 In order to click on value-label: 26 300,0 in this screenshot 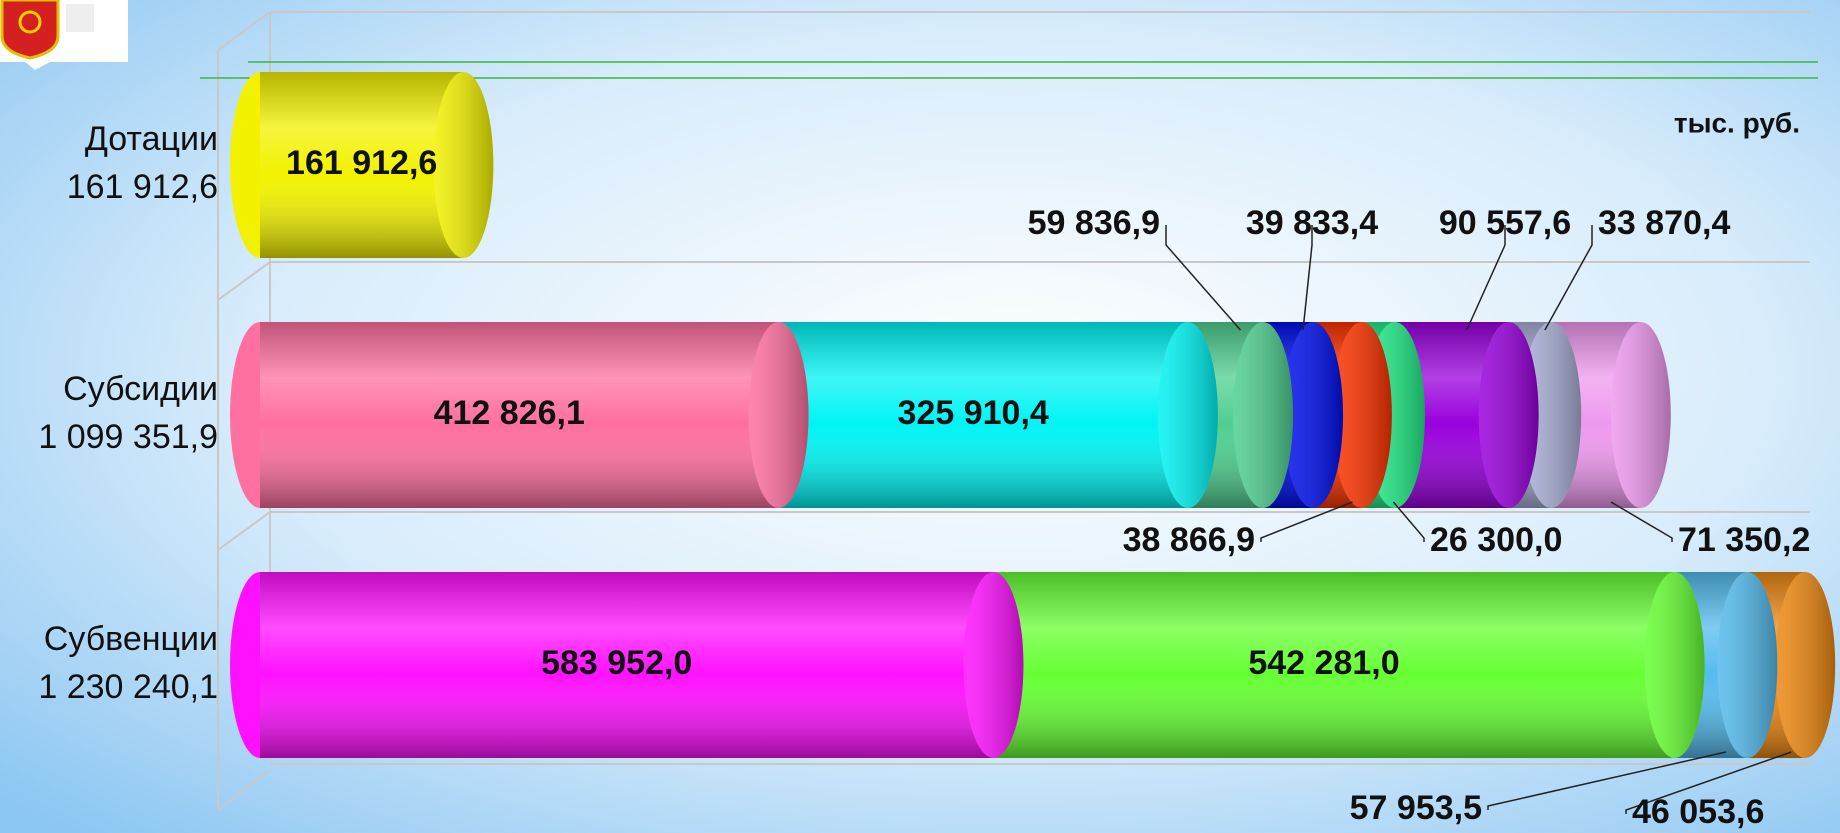, I will do `click(1496, 540)`.